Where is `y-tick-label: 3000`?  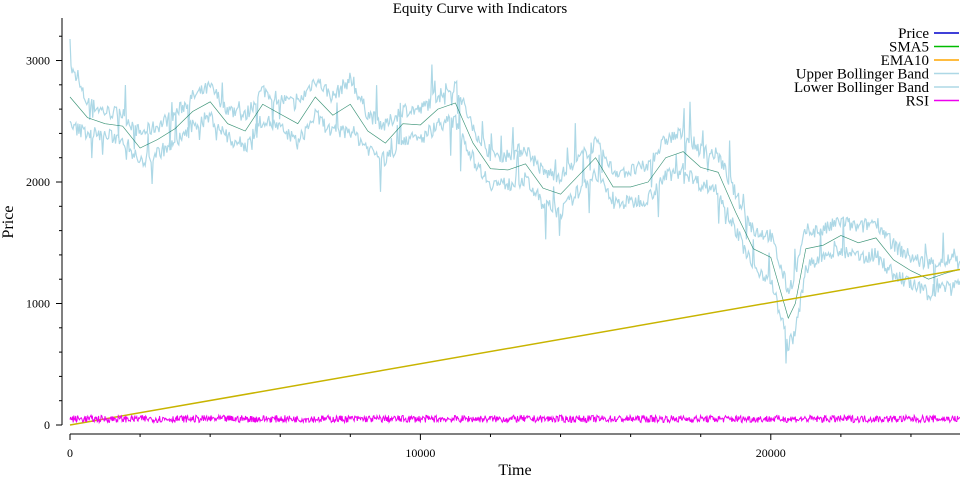 y-tick-label: 3000 is located at coordinates (38, 61).